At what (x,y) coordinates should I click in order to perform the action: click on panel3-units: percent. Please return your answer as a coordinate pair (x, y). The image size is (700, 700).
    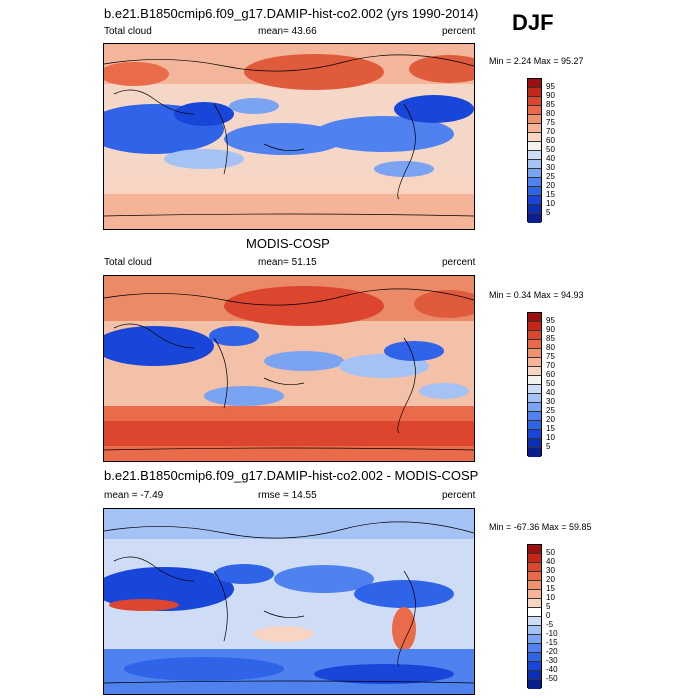
    Looking at the image, I should click on (459, 495).